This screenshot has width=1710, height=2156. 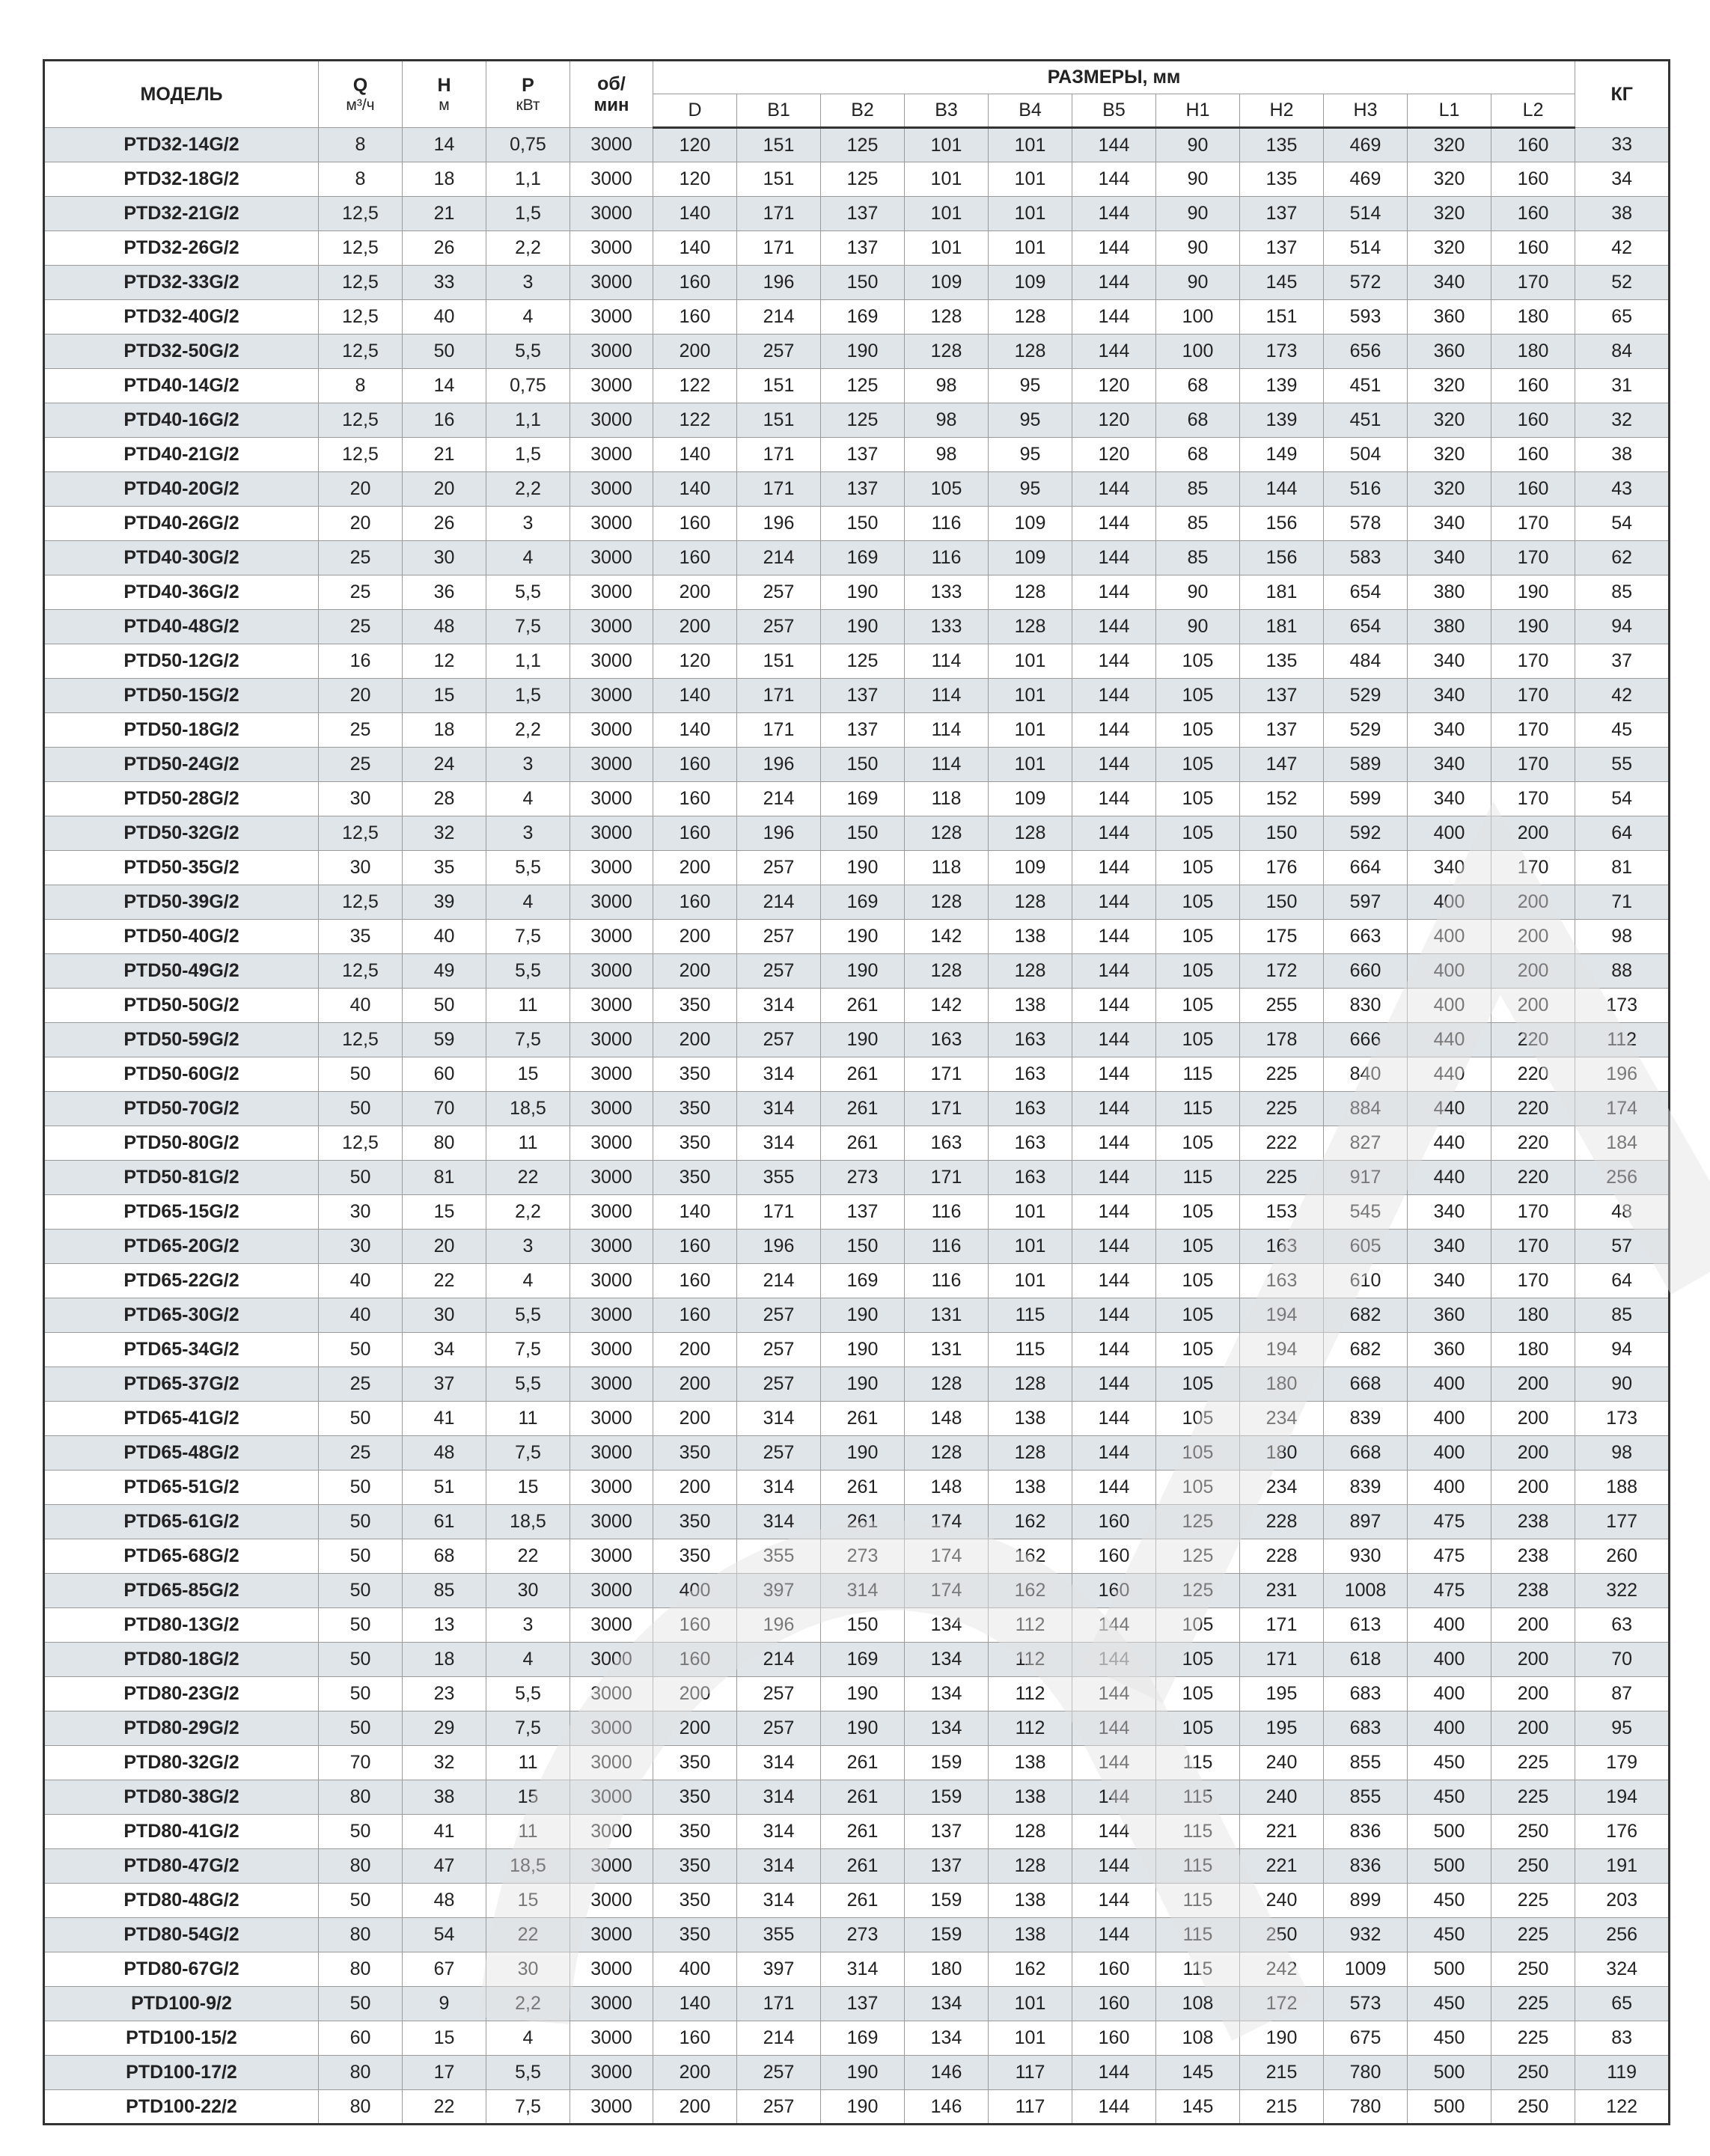 I want to click on cell-dim-h2: 171, so click(x=1282, y=1625).